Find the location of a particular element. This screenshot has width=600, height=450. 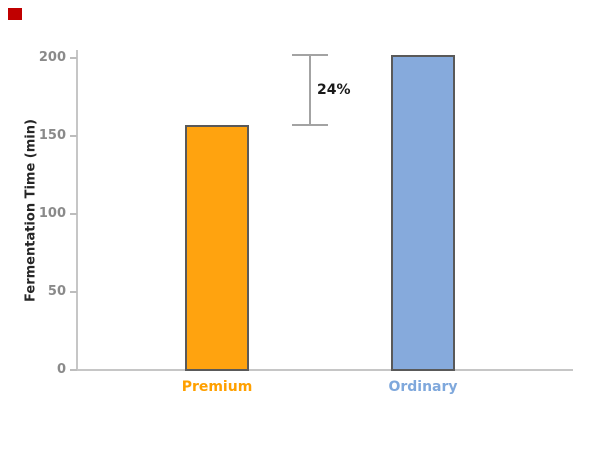

red-marker-square is located at coordinates (15, 14).